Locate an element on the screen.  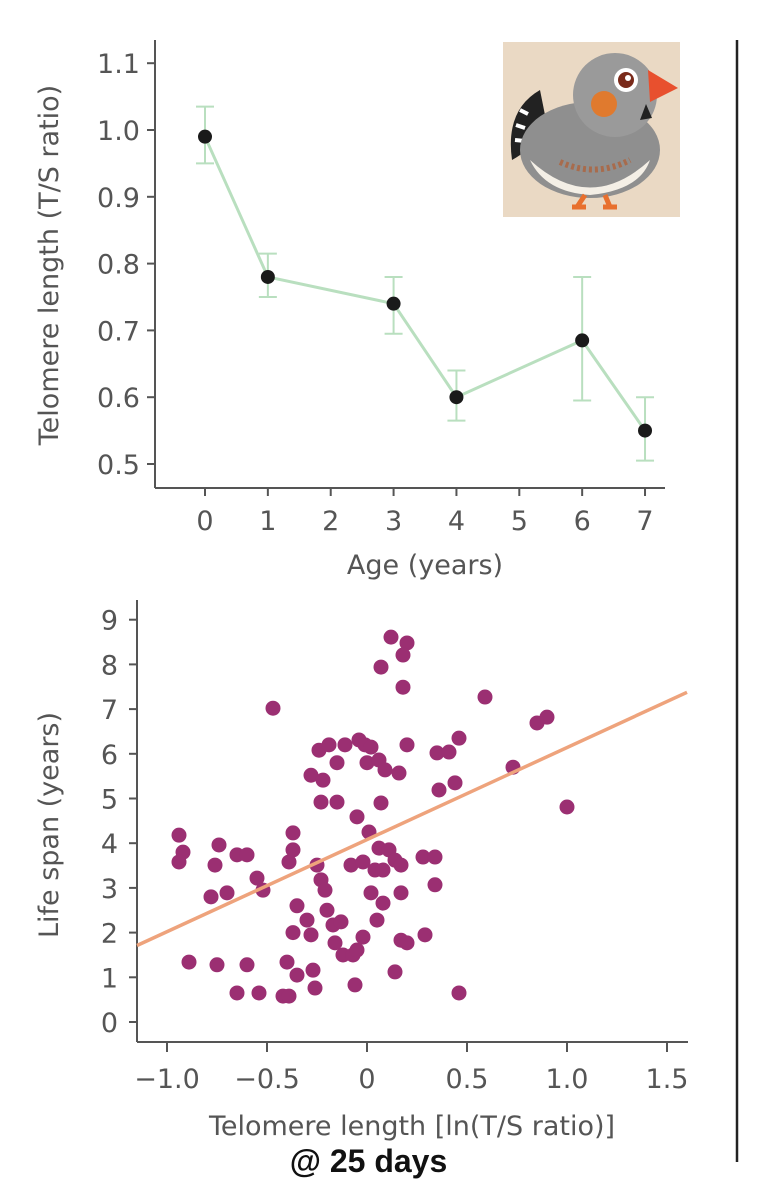
bird-head is located at coordinates (615, 95).